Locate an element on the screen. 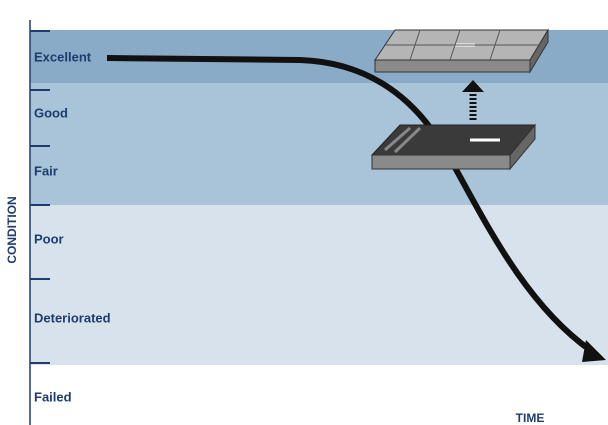 This screenshot has height=425, width=608. level-label: Failed is located at coordinates (53, 396).